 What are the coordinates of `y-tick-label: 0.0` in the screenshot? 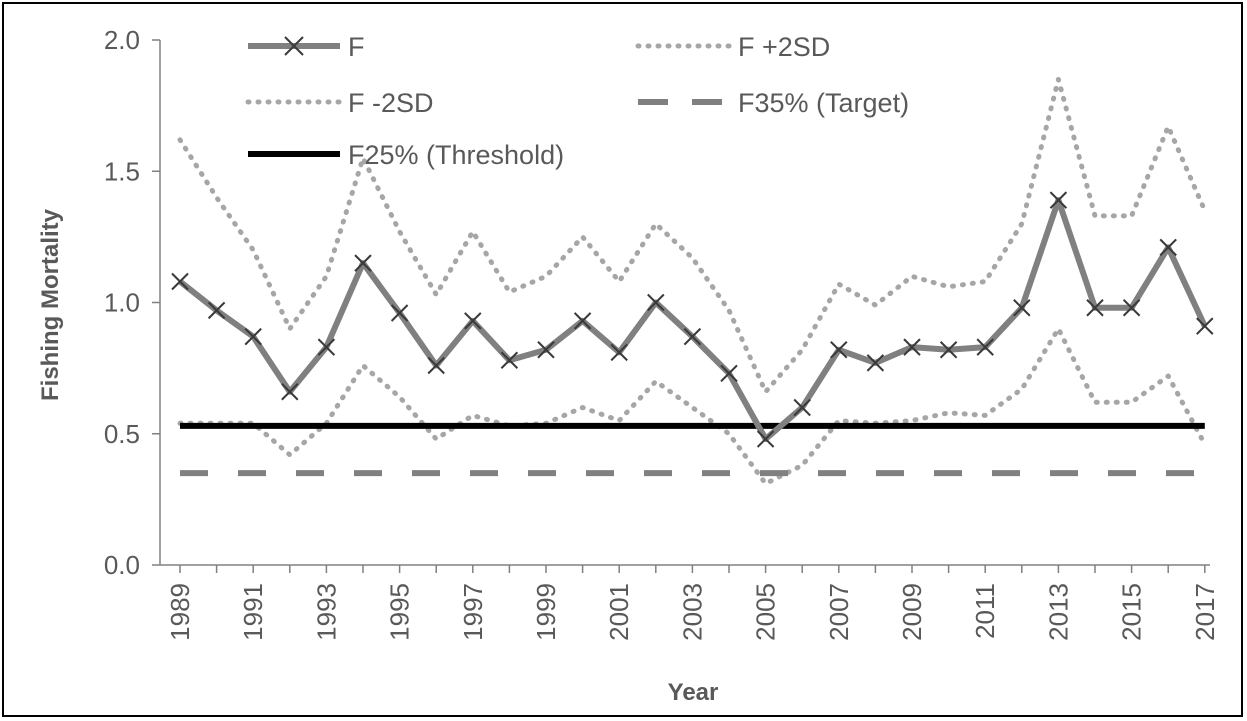 It's located at (122, 565).